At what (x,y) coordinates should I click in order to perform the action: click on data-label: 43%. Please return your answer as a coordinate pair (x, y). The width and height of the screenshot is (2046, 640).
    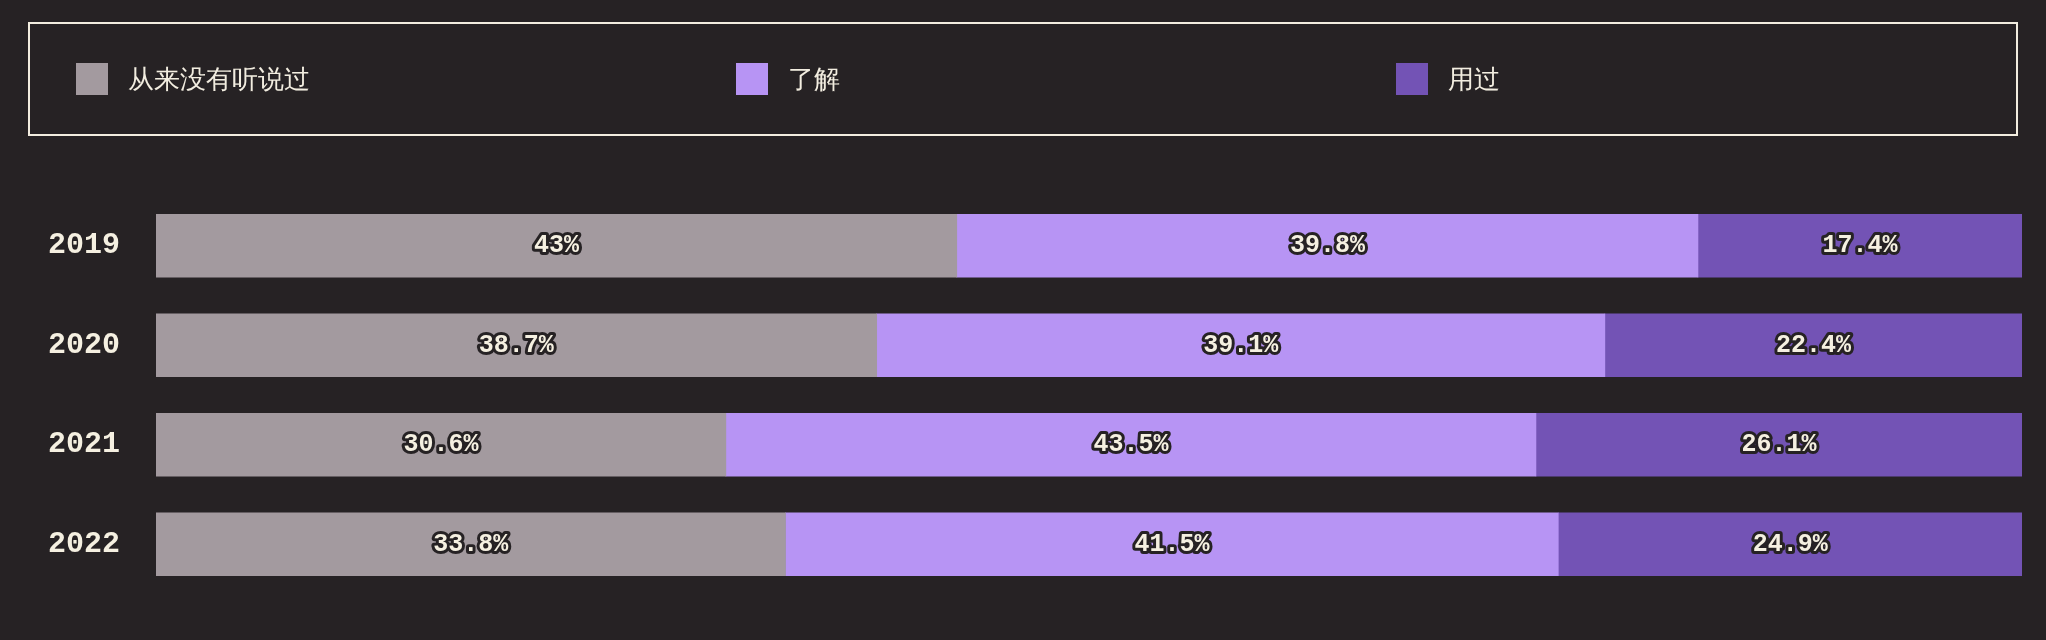
    Looking at the image, I should click on (556, 246).